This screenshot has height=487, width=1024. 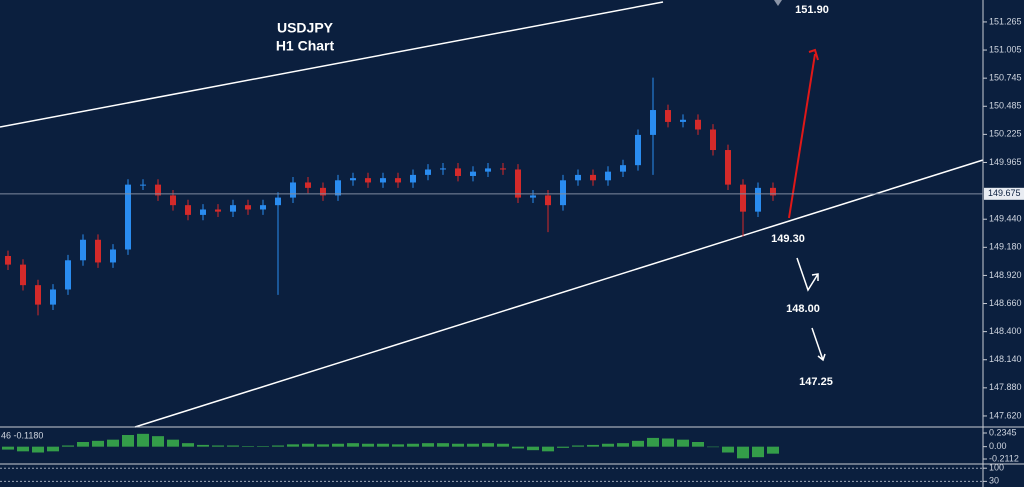 I want to click on y-tick-label: 150.745, so click(x=1005, y=78).